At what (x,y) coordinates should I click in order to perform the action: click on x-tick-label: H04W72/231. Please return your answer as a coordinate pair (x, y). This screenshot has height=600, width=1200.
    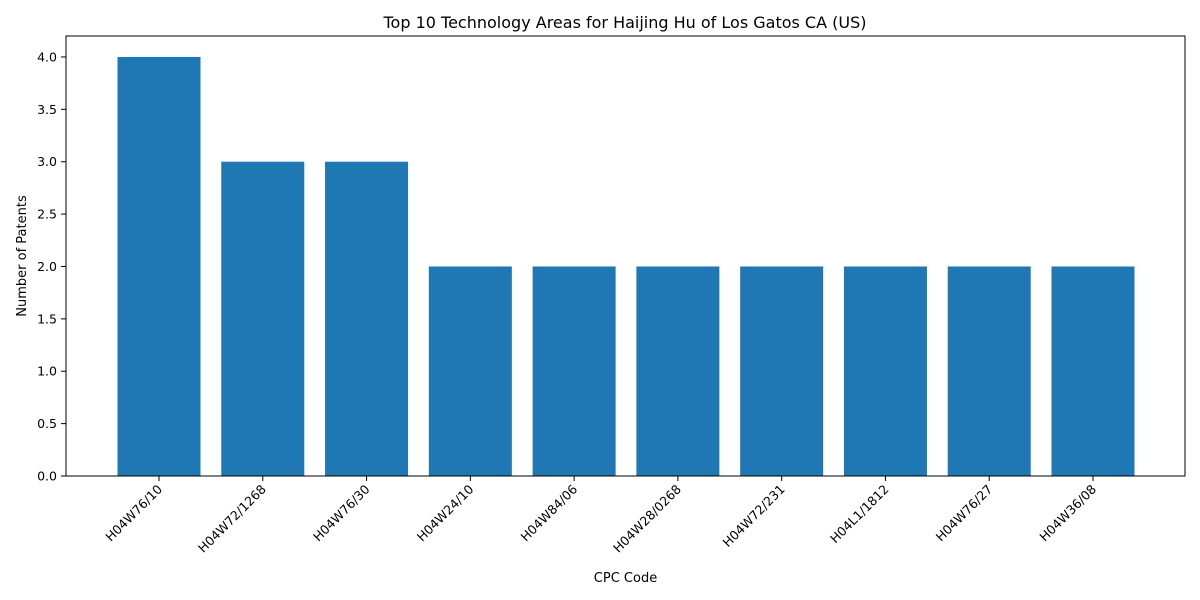
    Looking at the image, I should click on (753, 516).